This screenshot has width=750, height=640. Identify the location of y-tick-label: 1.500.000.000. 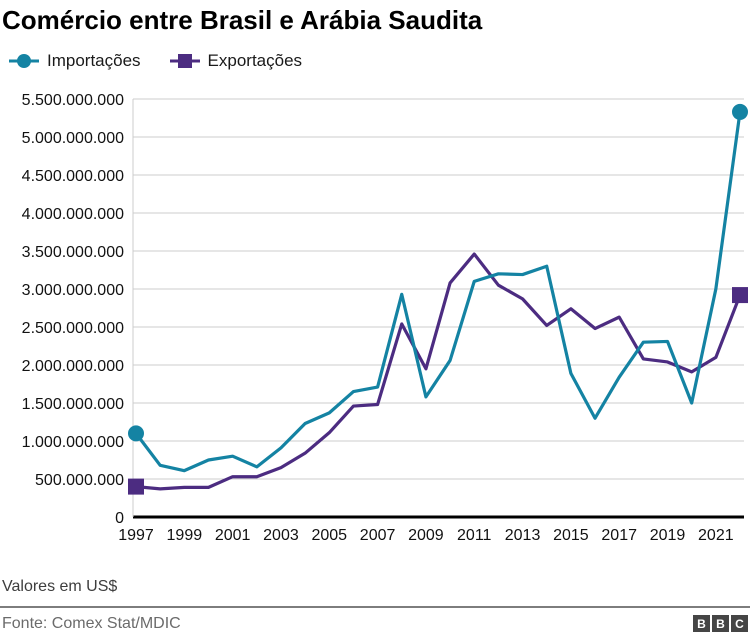
(73, 404).